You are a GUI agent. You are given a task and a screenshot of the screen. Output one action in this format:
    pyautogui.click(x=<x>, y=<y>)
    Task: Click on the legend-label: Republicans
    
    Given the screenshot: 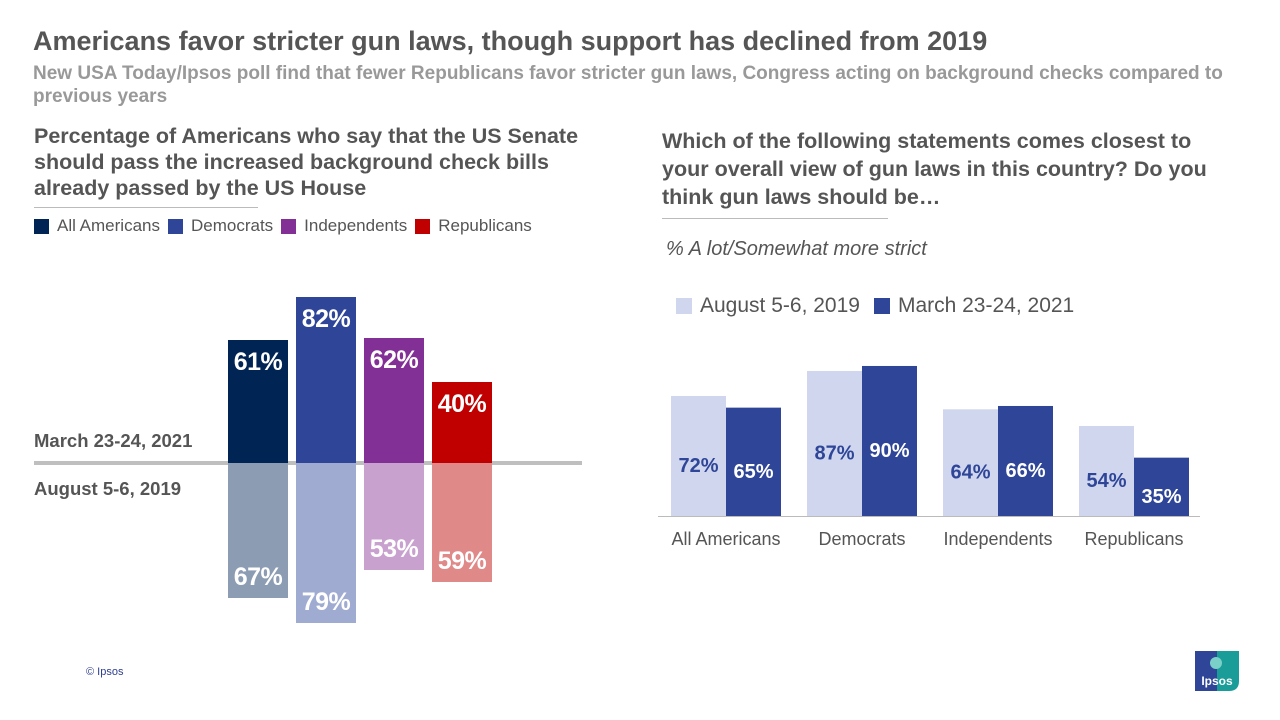 What is the action you would take?
    pyautogui.click(x=485, y=225)
    